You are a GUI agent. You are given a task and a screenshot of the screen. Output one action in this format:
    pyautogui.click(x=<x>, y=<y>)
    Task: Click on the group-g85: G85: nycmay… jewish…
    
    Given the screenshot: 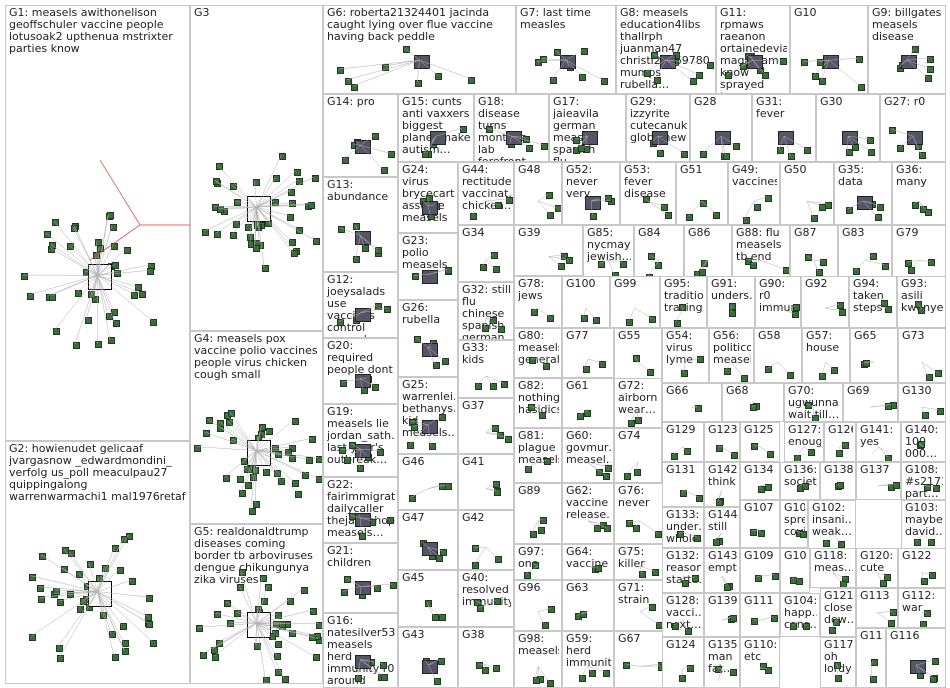 What is the action you would take?
    pyautogui.click(x=608, y=253)
    